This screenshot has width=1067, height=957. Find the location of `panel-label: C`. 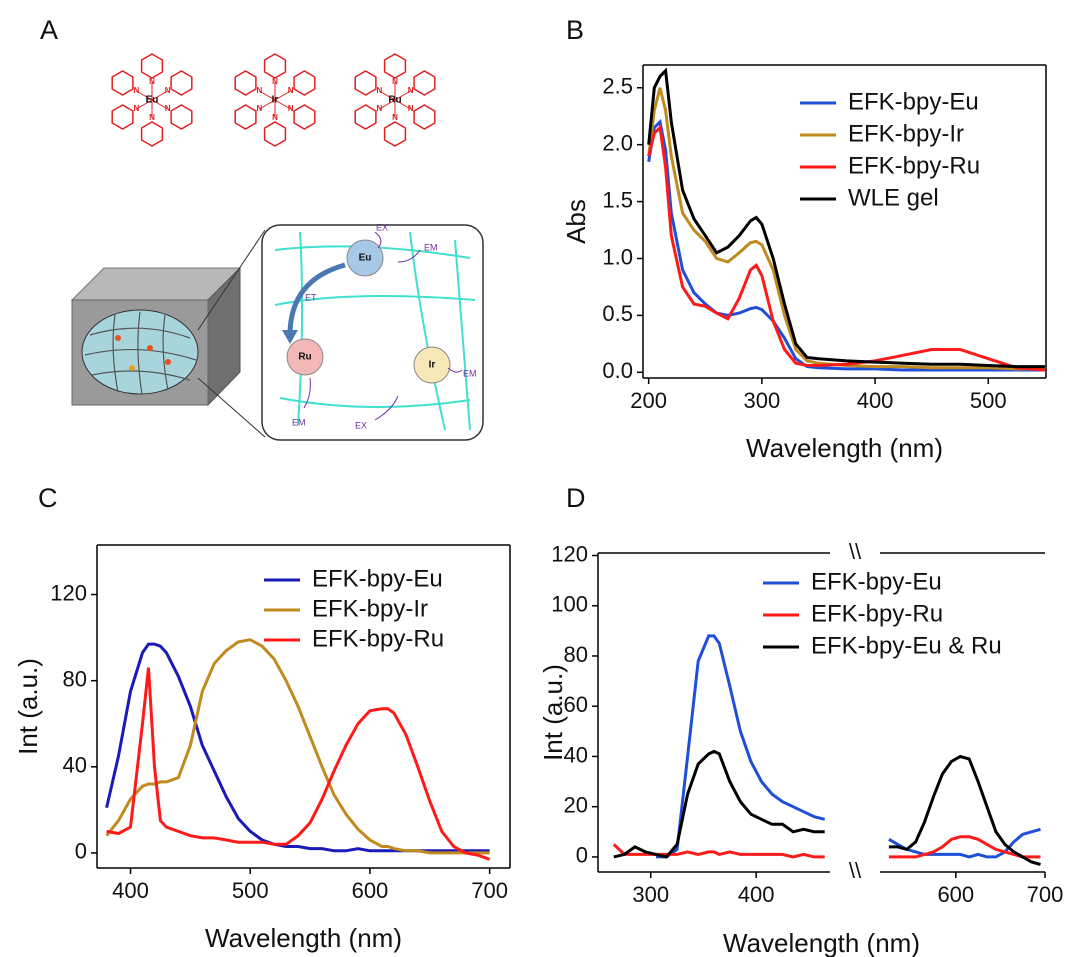

panel-label: C is located at coordinates (48, 498).